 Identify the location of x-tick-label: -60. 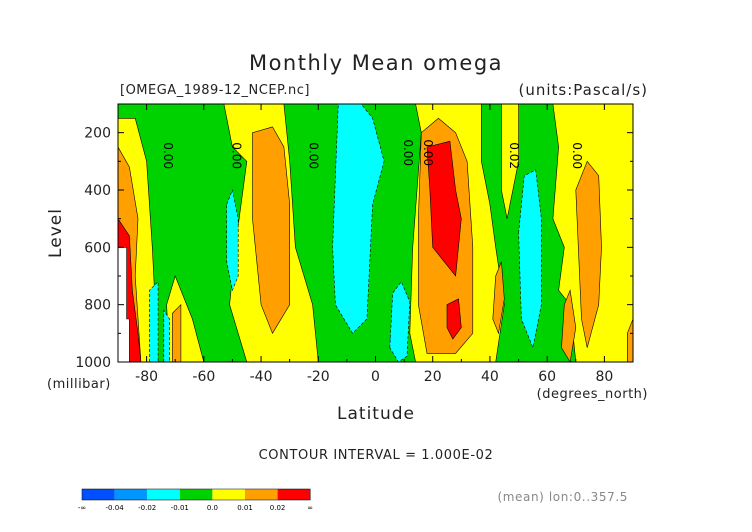
(203, 377).